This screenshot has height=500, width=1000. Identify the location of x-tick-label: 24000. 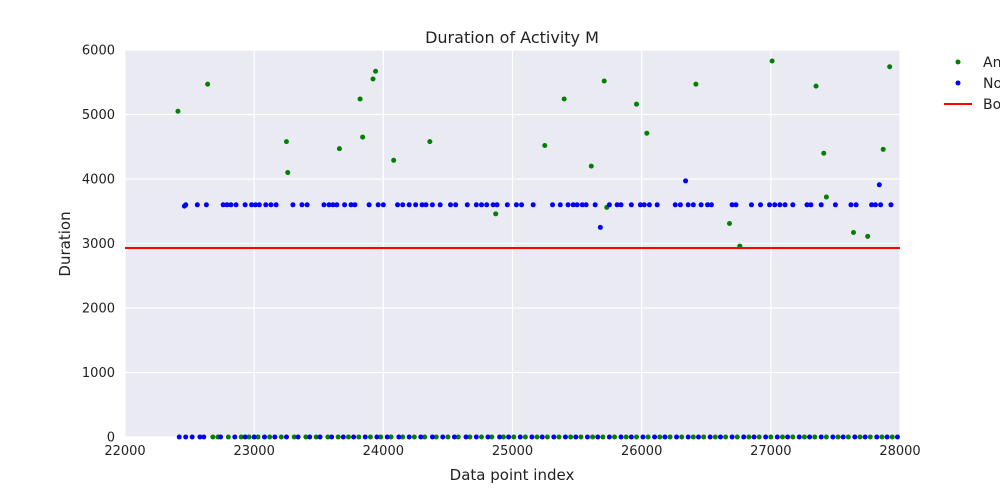
(383, 451).